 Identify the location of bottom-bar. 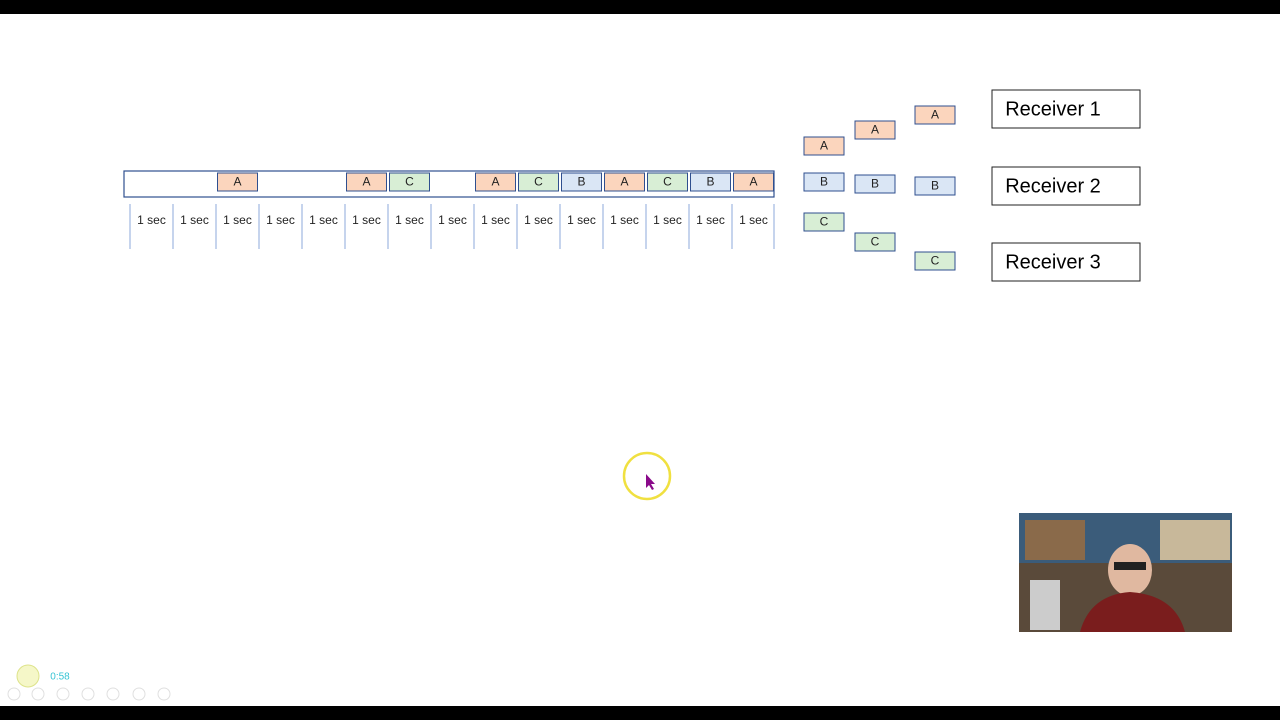
(640, 713).